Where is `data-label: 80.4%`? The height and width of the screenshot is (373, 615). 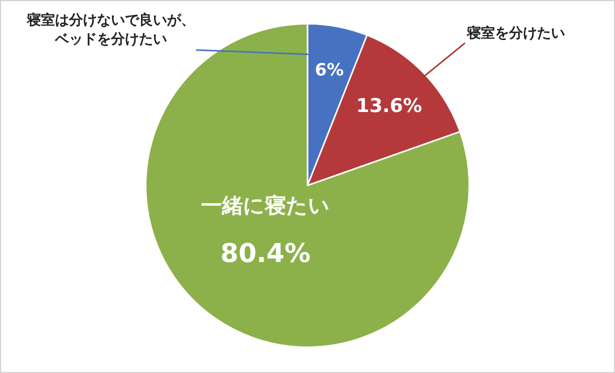
data-label: 80.4% is located at coordinates (265, 253).